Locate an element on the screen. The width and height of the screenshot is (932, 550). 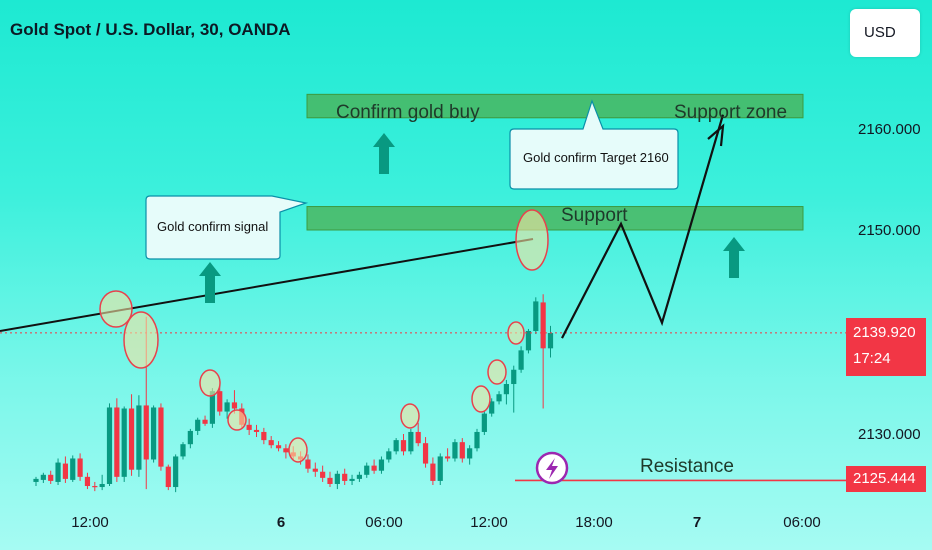
callout-signal-text: Gold confirm signal is located at coordinates (213, 226).